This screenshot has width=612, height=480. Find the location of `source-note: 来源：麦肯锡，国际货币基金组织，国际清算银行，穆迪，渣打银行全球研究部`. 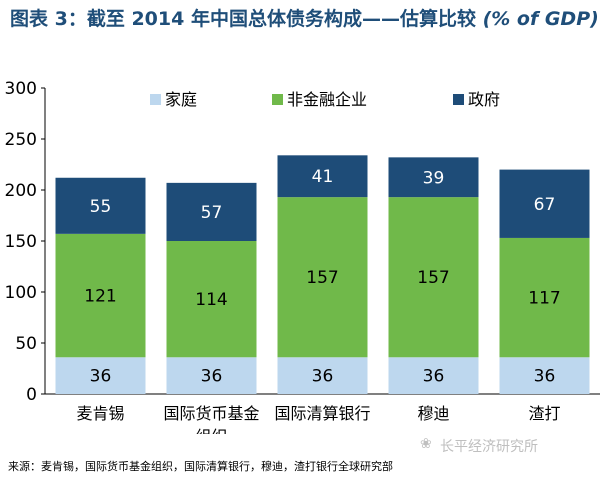

source-note: 来源：麦肯锡，国际货币基金组织，国际清算银行，穆迪，渣打银行全球研究部 is located at coordinates (200, 466).